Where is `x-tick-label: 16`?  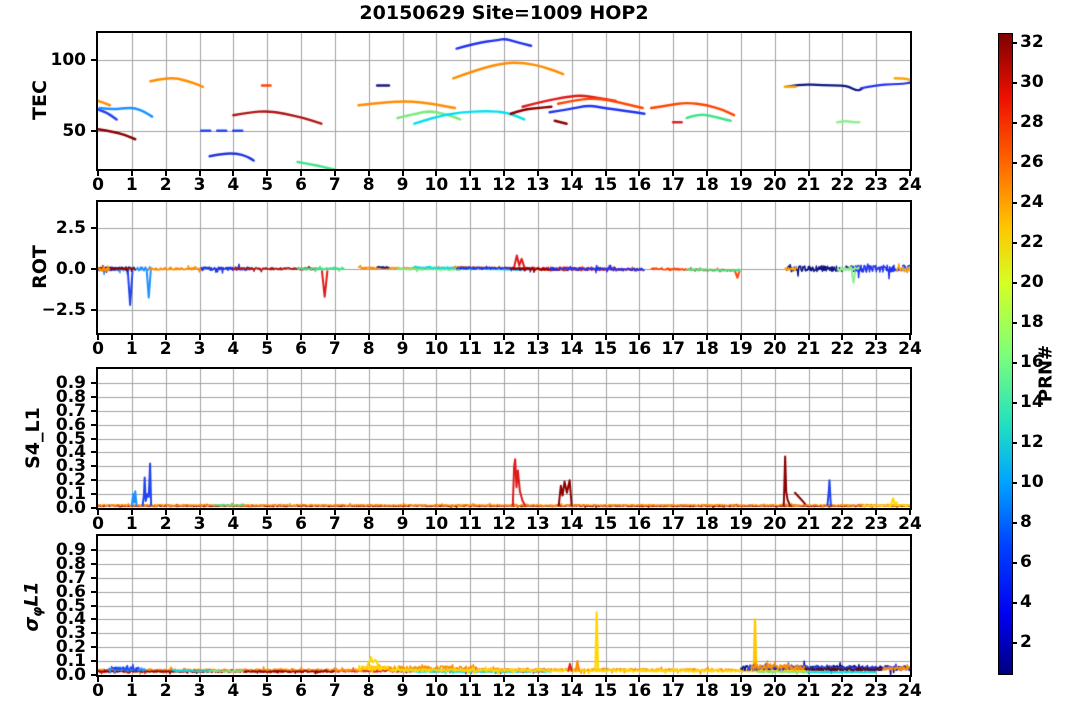 x-tick-label: 16 is located at coordinates (639, 524).